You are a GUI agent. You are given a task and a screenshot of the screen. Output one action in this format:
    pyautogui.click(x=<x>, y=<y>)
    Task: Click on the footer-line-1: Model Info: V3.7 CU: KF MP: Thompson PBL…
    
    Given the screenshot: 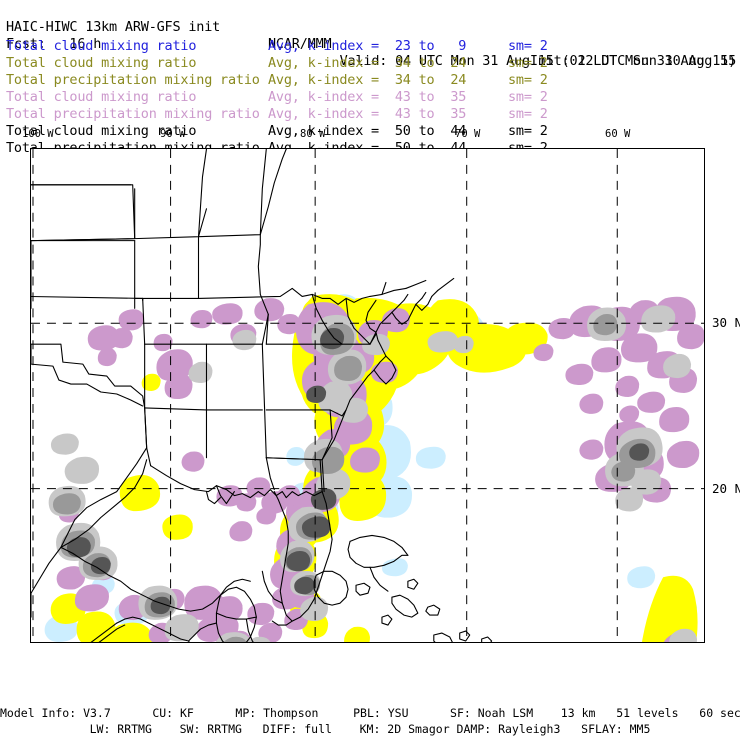 What is the action you would take?
    pyautogui.click(x=370, y=713)
    